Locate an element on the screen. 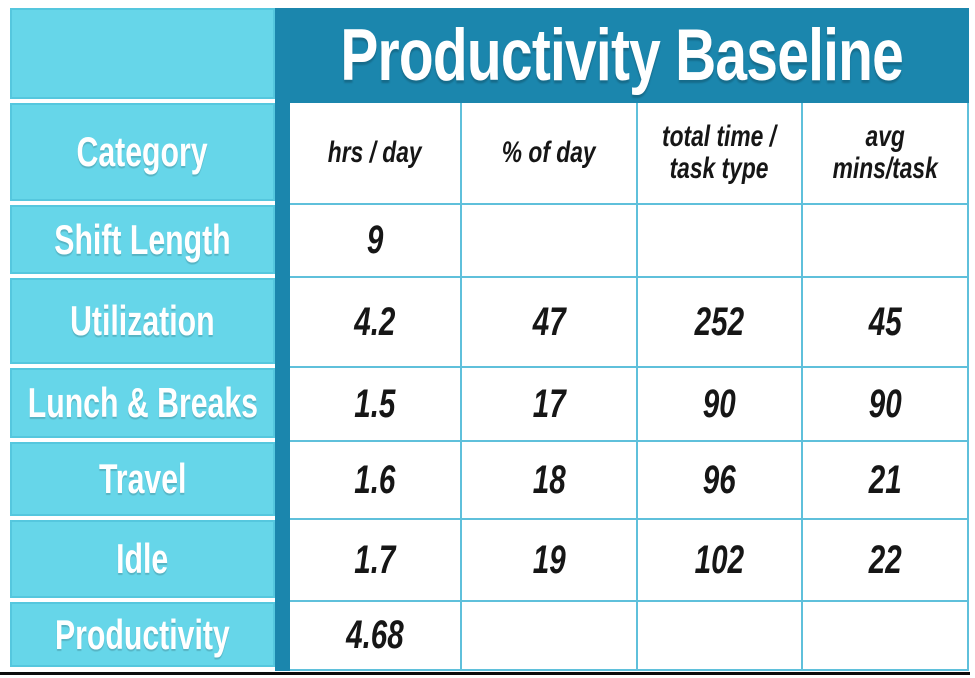 Image resolution: width=975 pixels, height=678 pixels. table-cell: 1.5 is located at coordinates (376, 405).